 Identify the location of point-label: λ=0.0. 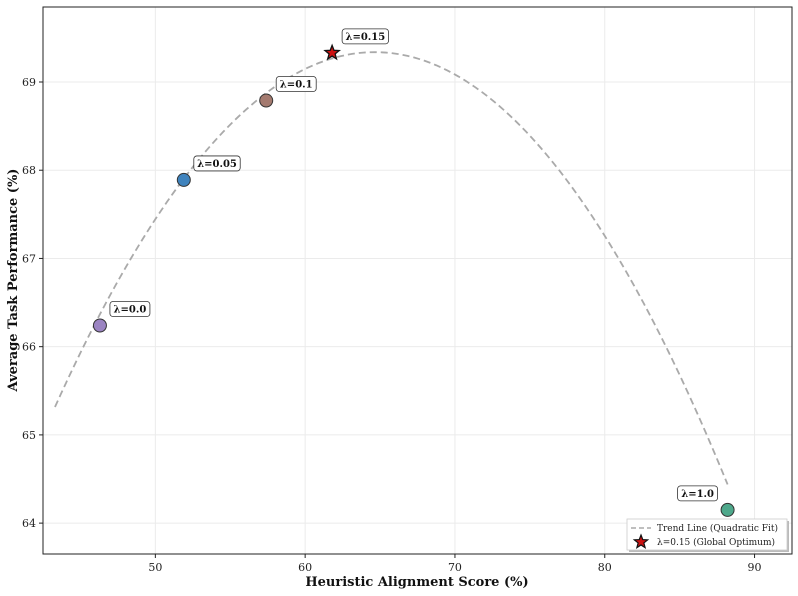
(130, 309).